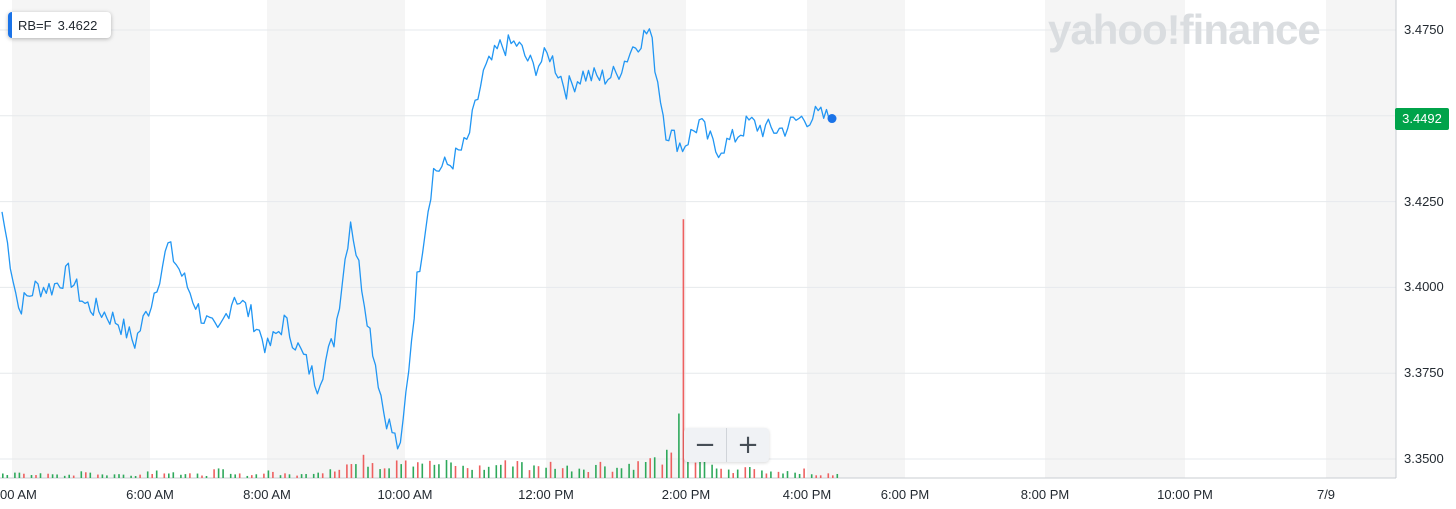 The height and width of the screenshot is (509, 1456). Describe the element at coordinates (18, 494) in the screenshot. I see `x-tick-label: 00 AM` at that location.